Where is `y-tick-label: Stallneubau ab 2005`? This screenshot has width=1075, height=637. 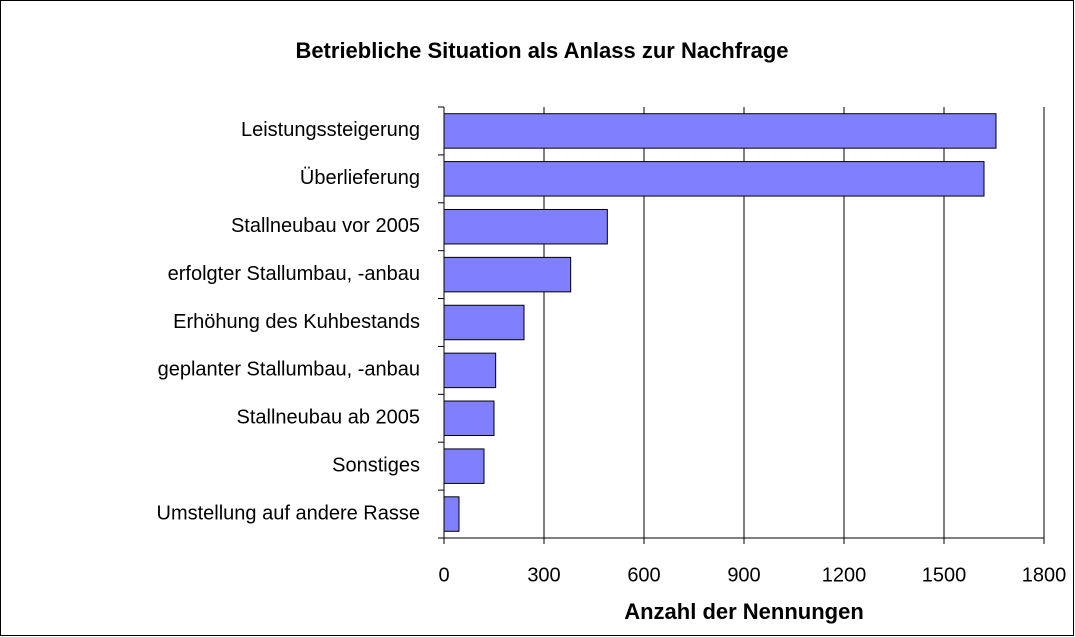
y-tick-label: Stallneubau ab 2005 is located at coordinates (329, 418).